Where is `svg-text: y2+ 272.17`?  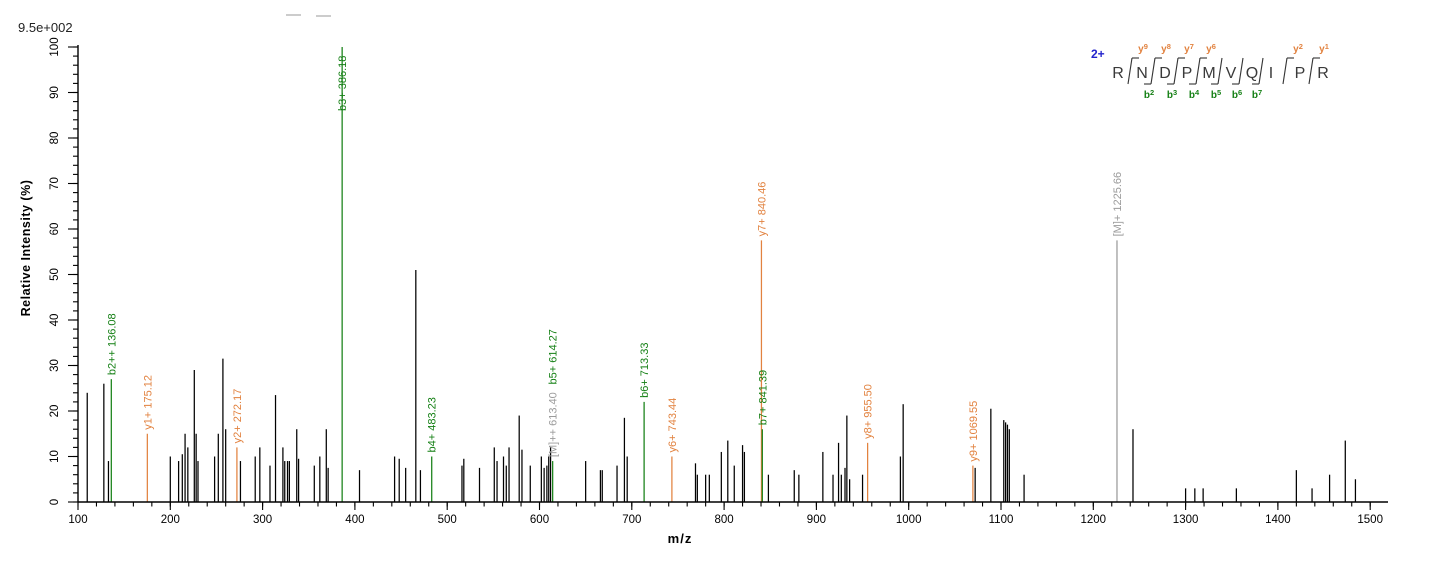
svg-text: y2+ 272.17 is located at coordinates (238, 416).